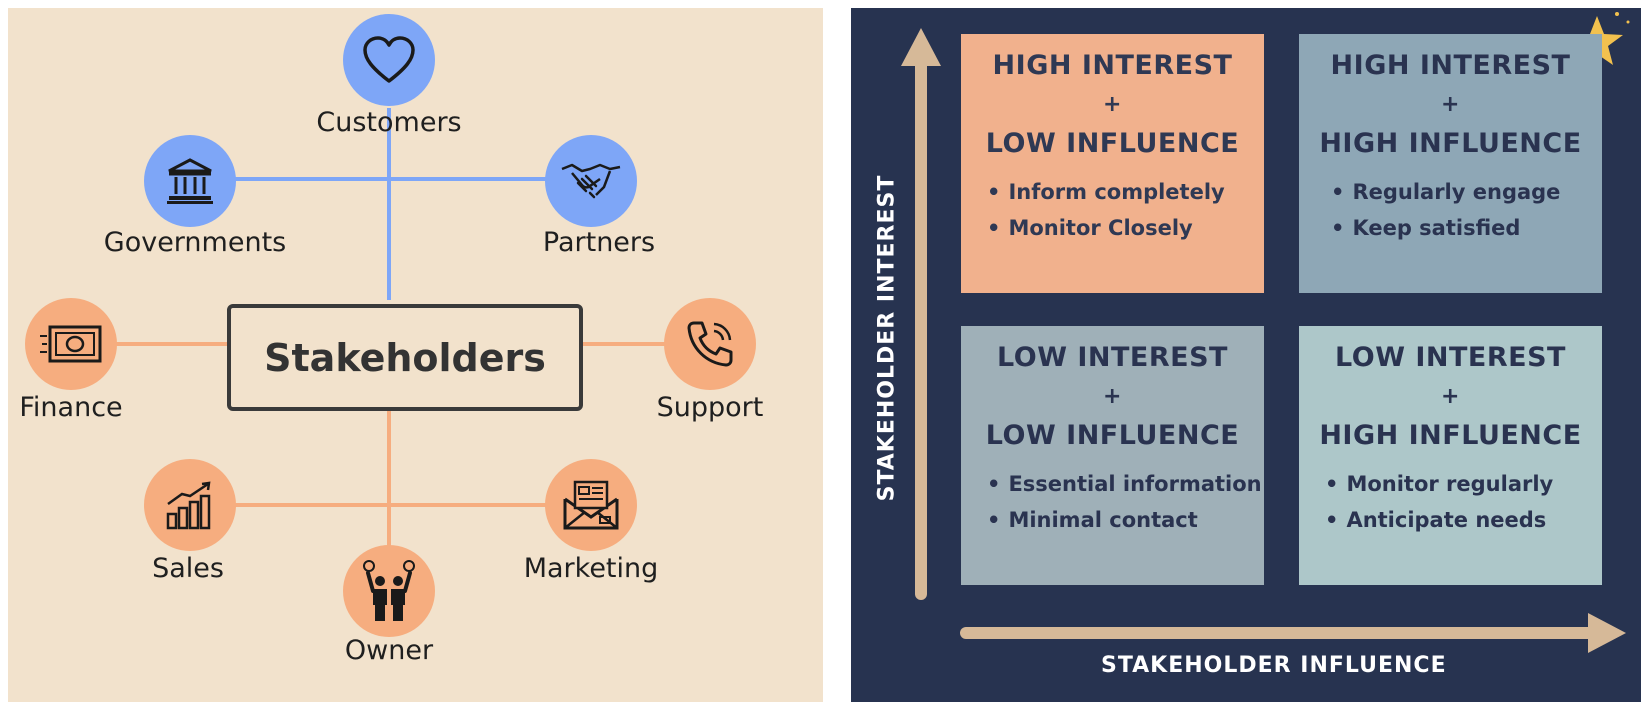  I want to click on y-axis-arrowhead, so click(921, 47).